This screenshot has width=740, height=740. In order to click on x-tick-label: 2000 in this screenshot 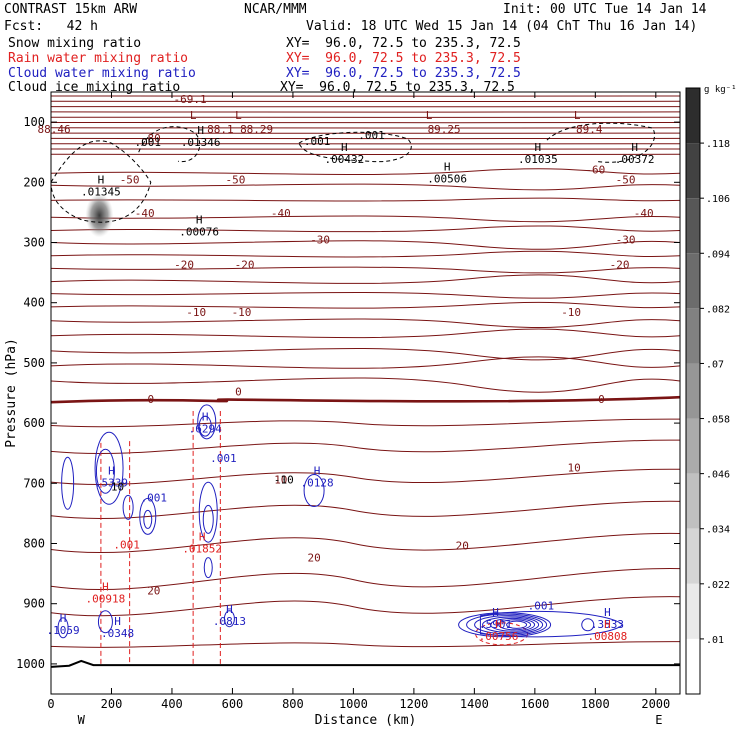, I will do `click(655, 704)`.